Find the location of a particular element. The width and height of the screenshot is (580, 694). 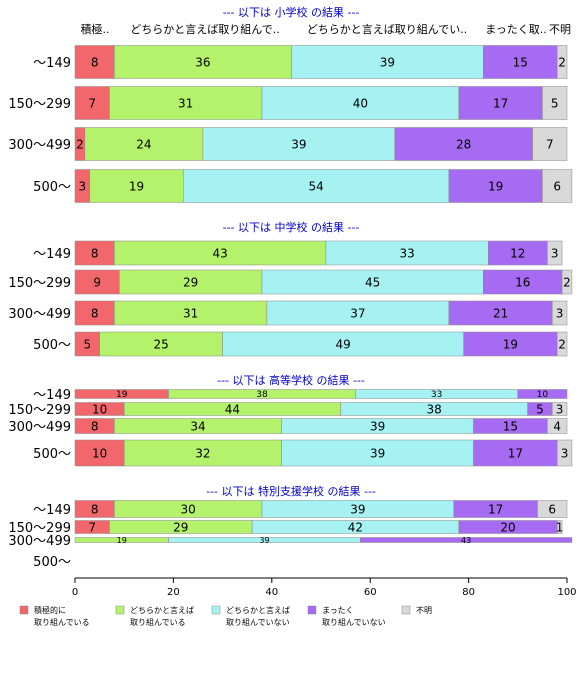

x-tick-label: 40 is located at coordinates (271, 592).